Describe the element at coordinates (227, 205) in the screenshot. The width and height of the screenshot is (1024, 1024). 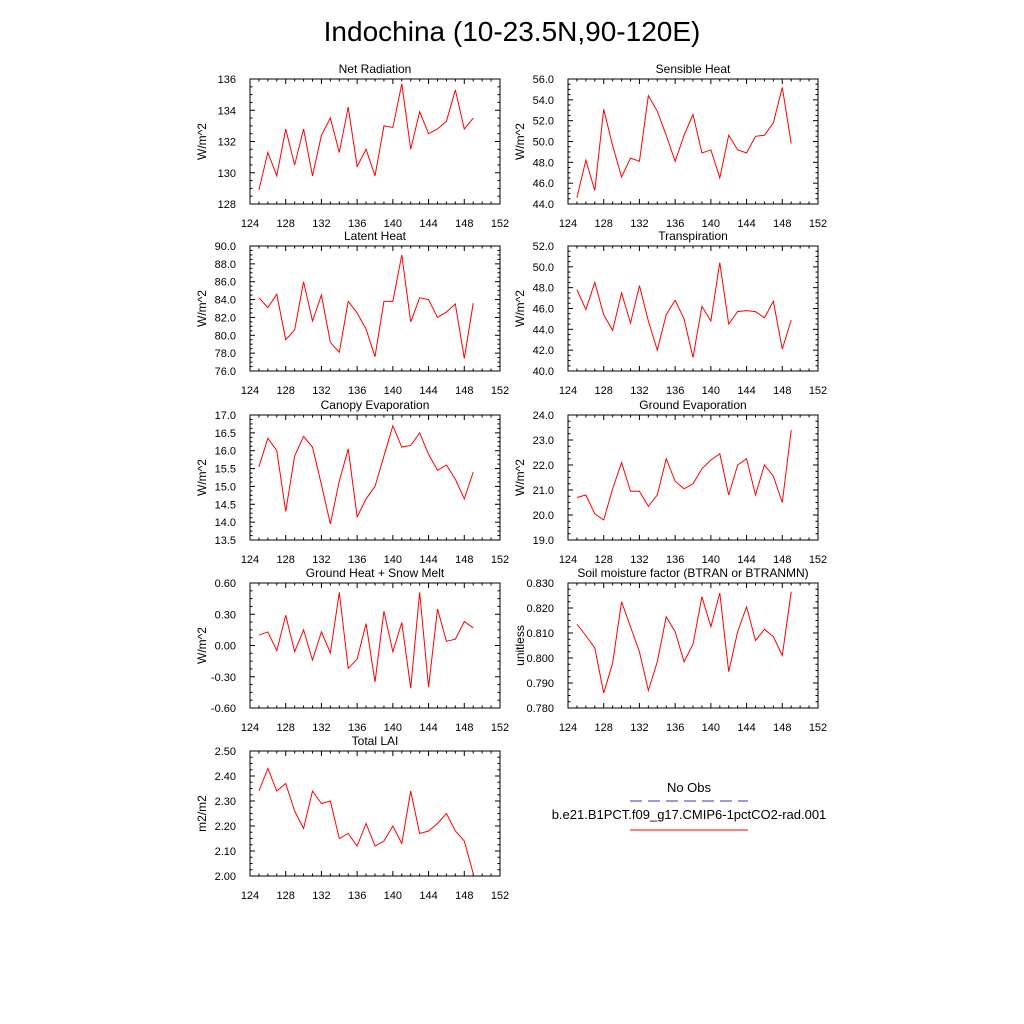
I see `y-tick-label: 128` at that location.